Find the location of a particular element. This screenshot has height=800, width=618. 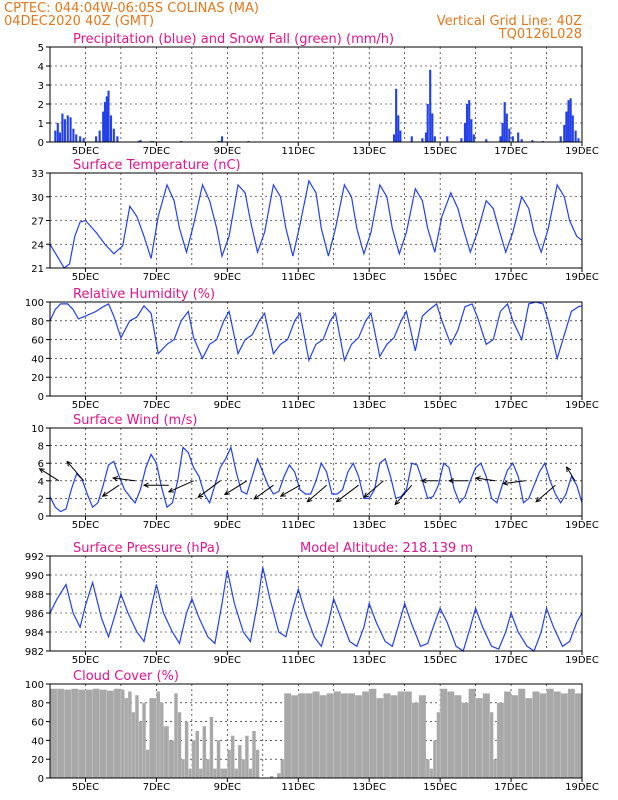

precip-ytick-label: 0 is located at coordinates (41, 143).